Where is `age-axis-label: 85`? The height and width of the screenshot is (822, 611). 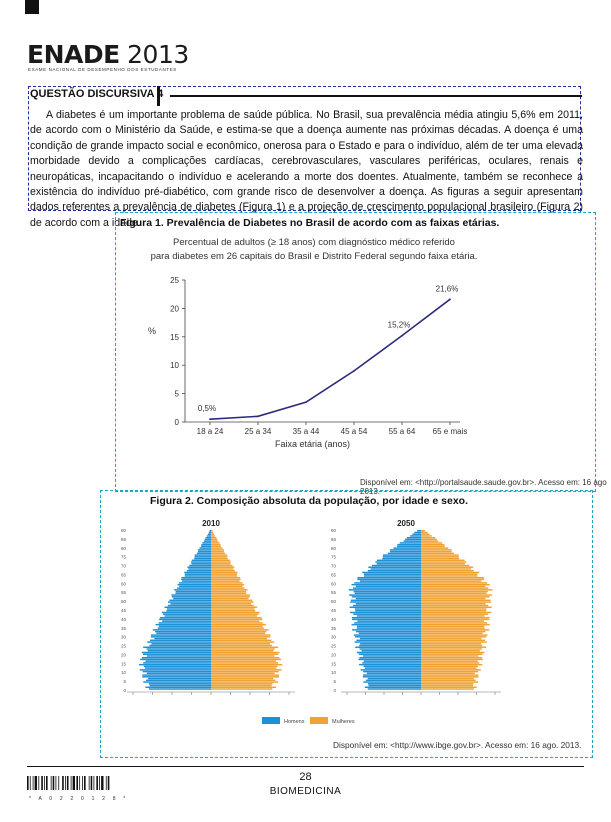
age-axis-label: 85 is located at coordinates (124, 539).